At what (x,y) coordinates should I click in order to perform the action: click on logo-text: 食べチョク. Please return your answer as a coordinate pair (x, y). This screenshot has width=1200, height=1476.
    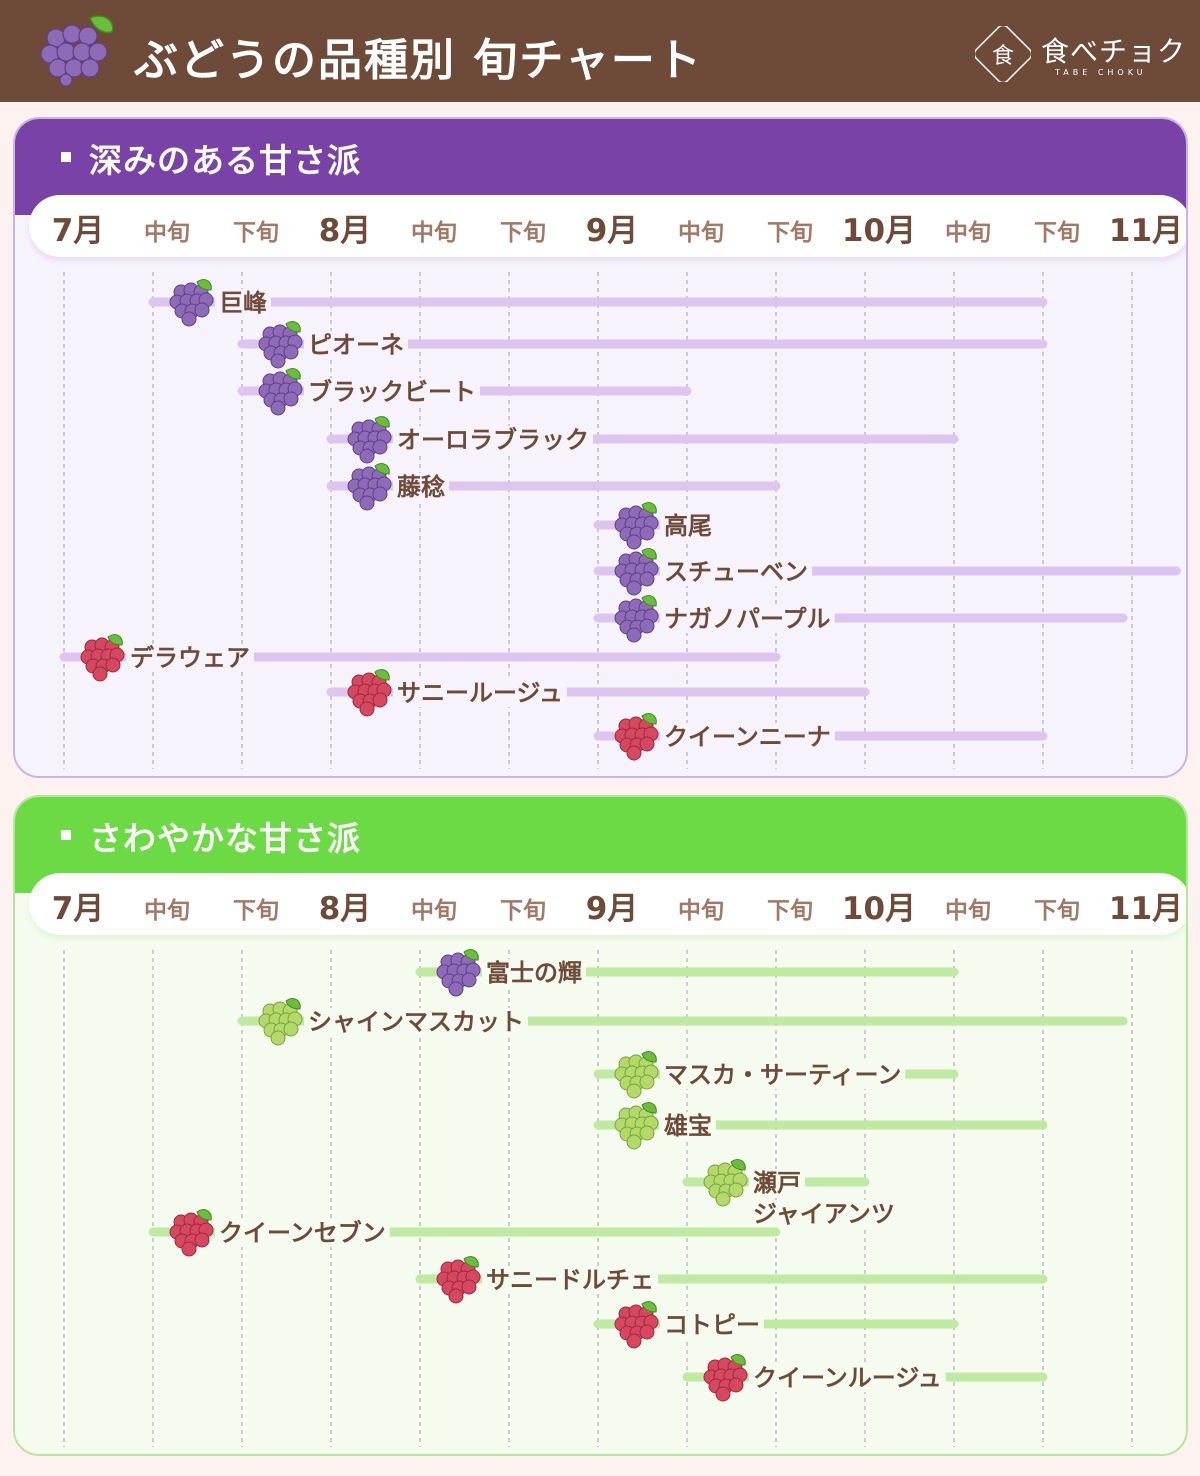
    Looking at the image, I should click on (1114, 51).